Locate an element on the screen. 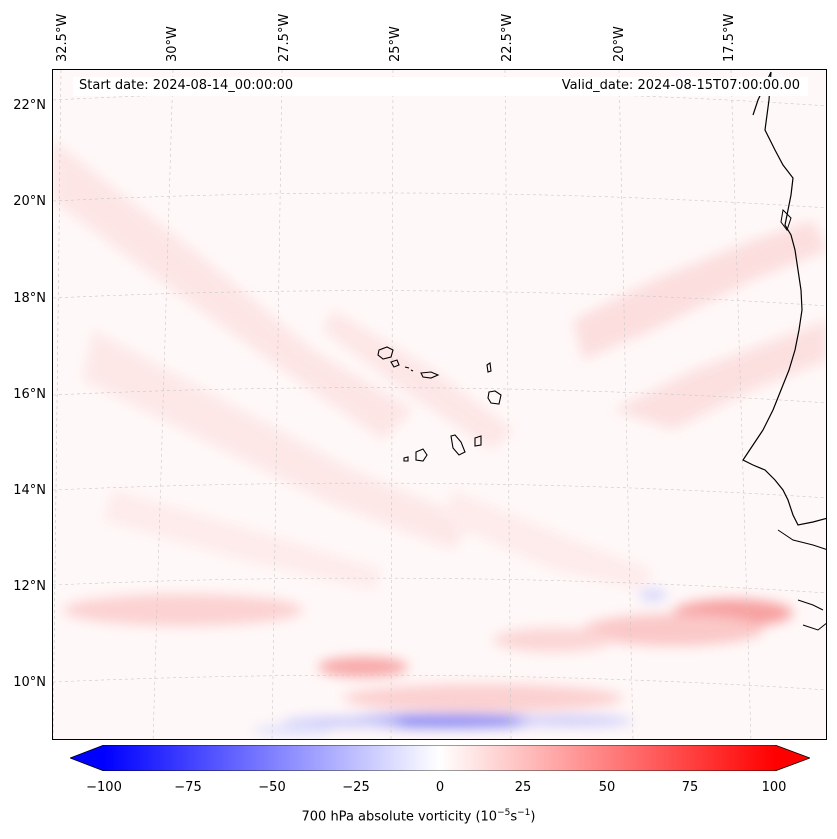 The image size is (837, 839). cape-verde-islands is located at coordinates (439, 404).